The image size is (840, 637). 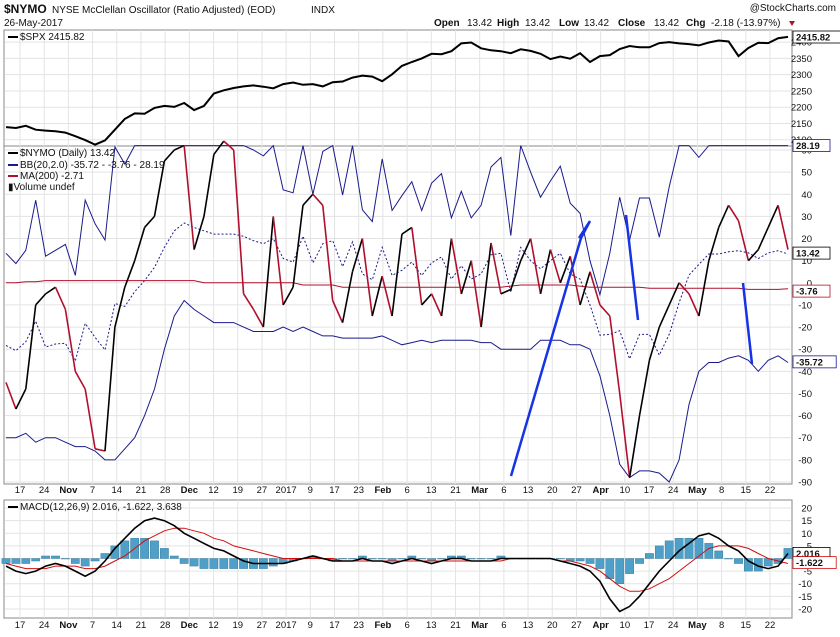 I want to click on nymo-y-tick: -10, so click(x=805, y=305).